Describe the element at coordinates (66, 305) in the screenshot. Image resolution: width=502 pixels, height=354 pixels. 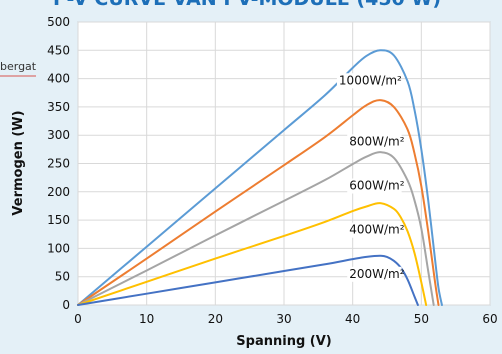
I see `y-tick-label: 0` at that location.